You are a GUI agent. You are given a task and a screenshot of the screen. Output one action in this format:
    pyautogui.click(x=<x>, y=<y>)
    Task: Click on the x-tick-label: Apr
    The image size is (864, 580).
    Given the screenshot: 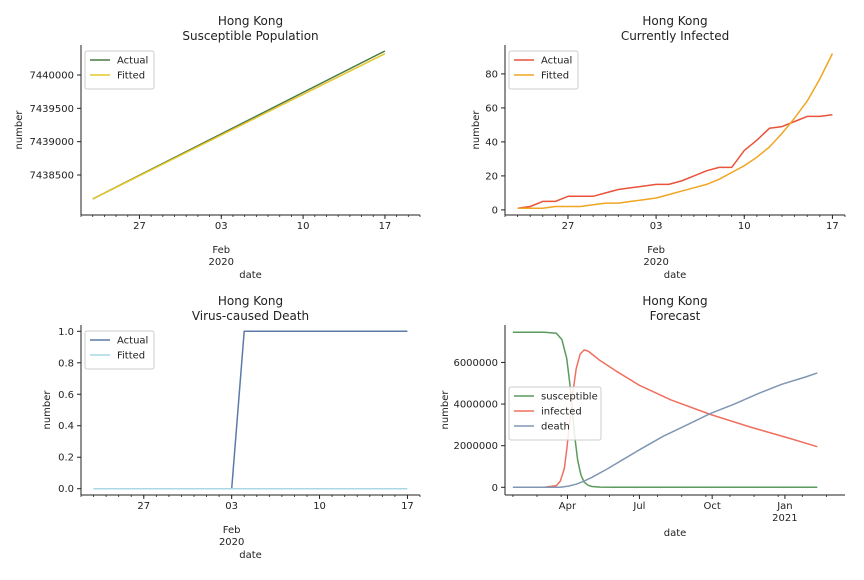 What is the action you would take?
    pyautogui.click(x=568, y=506)
    